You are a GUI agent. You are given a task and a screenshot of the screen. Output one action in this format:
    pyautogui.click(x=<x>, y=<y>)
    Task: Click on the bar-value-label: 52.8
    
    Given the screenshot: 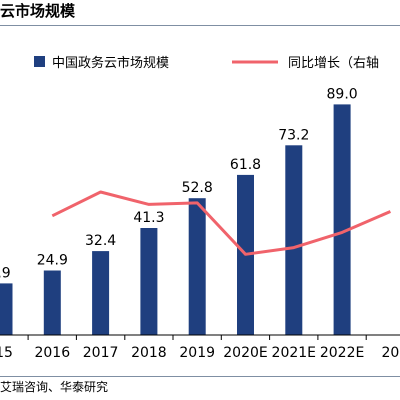 What is the action you would take?
    pyautogui.click(x=197, y=188)
    